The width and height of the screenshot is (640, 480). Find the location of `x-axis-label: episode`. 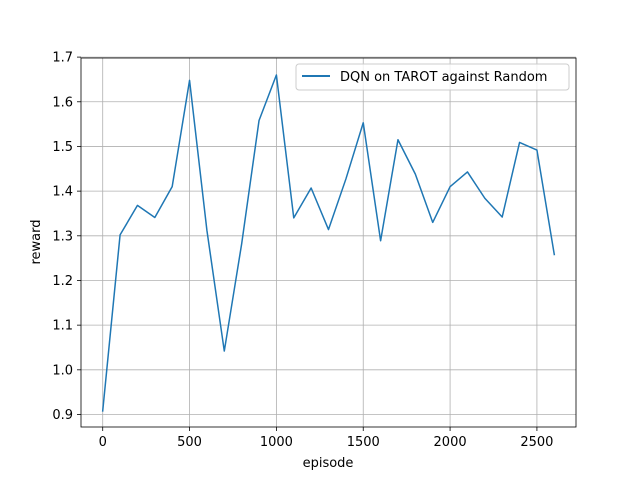

x-axis-label: episode is located at coordinates (328, 463).